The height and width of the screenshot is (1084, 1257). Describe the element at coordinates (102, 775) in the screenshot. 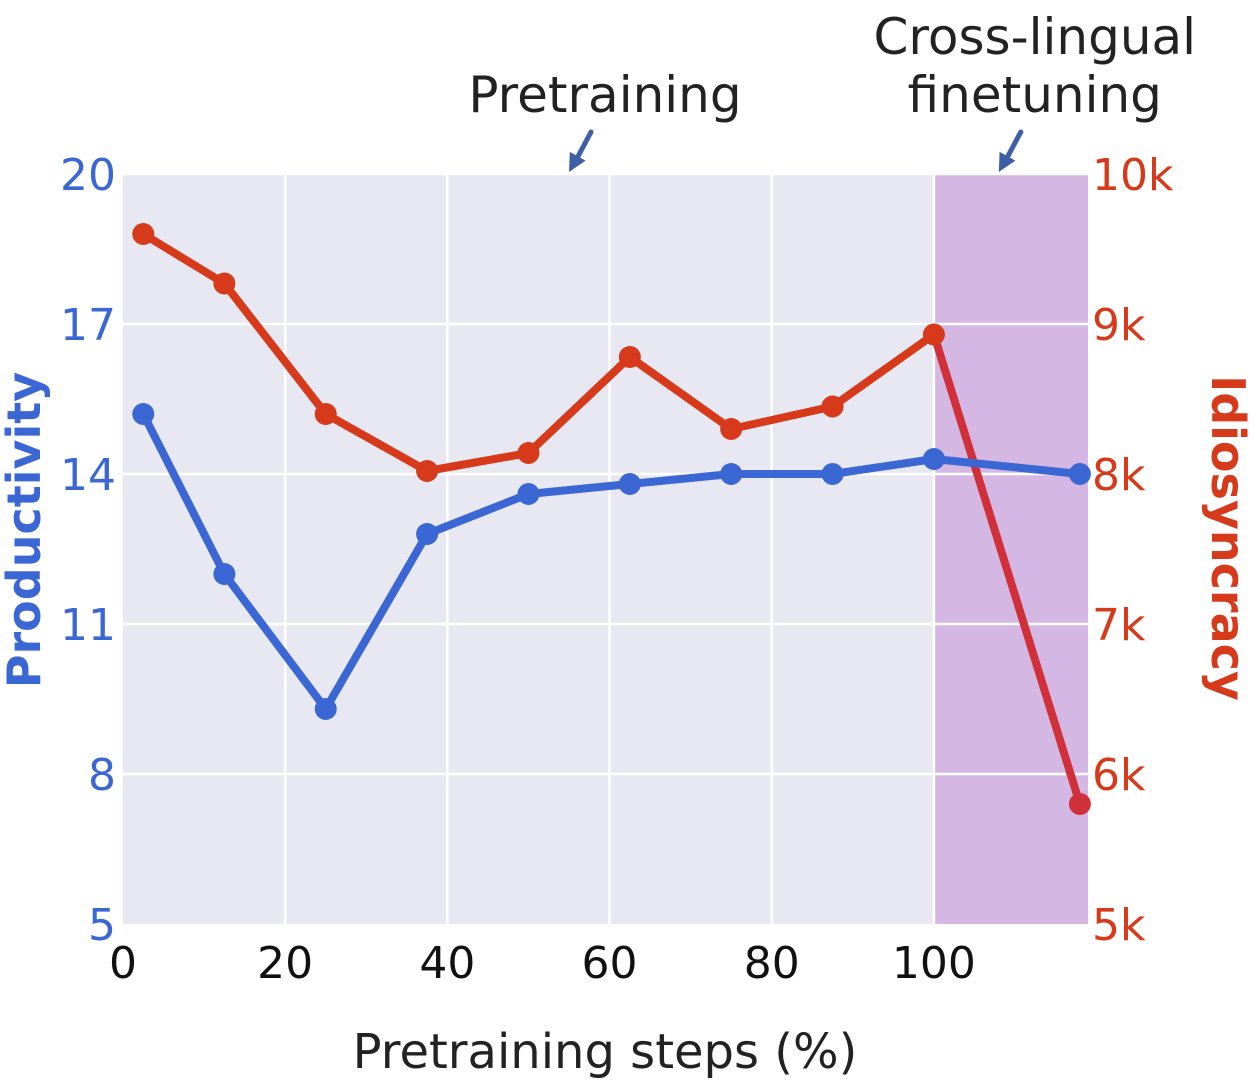

I see `y-tick-label-1: 8` at that location.